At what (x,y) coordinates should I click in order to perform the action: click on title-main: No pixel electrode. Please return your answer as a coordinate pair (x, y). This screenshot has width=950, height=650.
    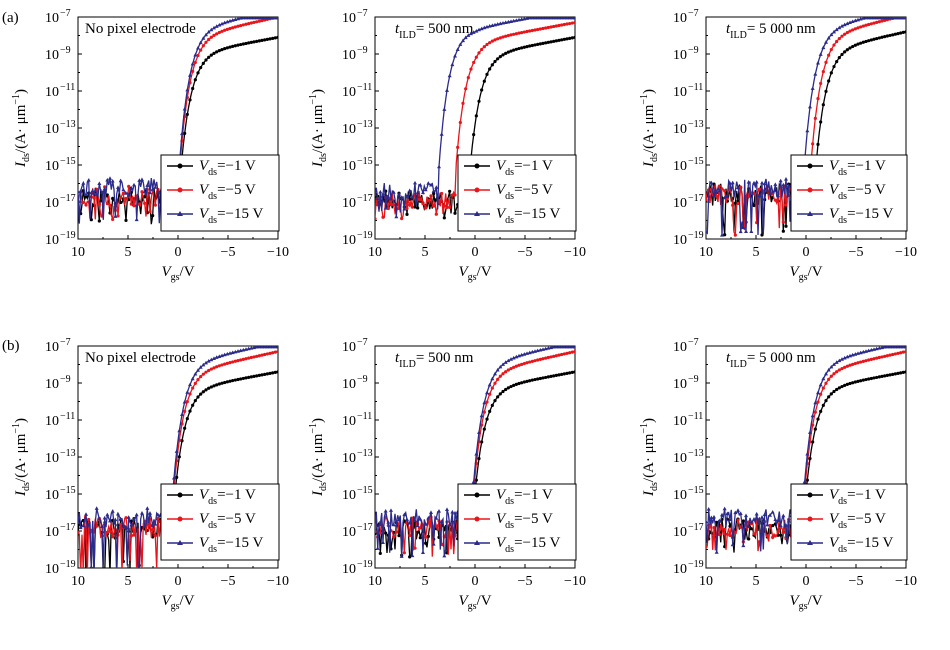
    Looking at the image, I should click on (140, 29).